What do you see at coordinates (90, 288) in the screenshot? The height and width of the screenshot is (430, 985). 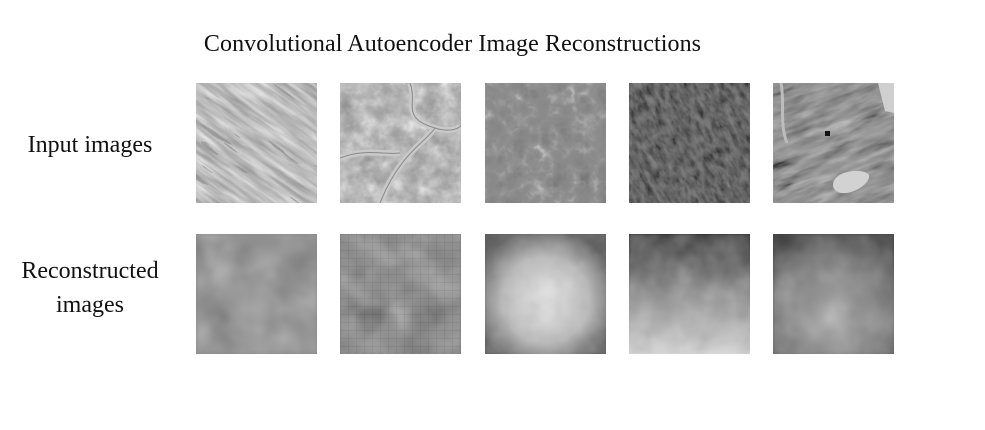 I see `row-label-reconstructed-images: Reconstructed images` at bounding box center [90, 288].